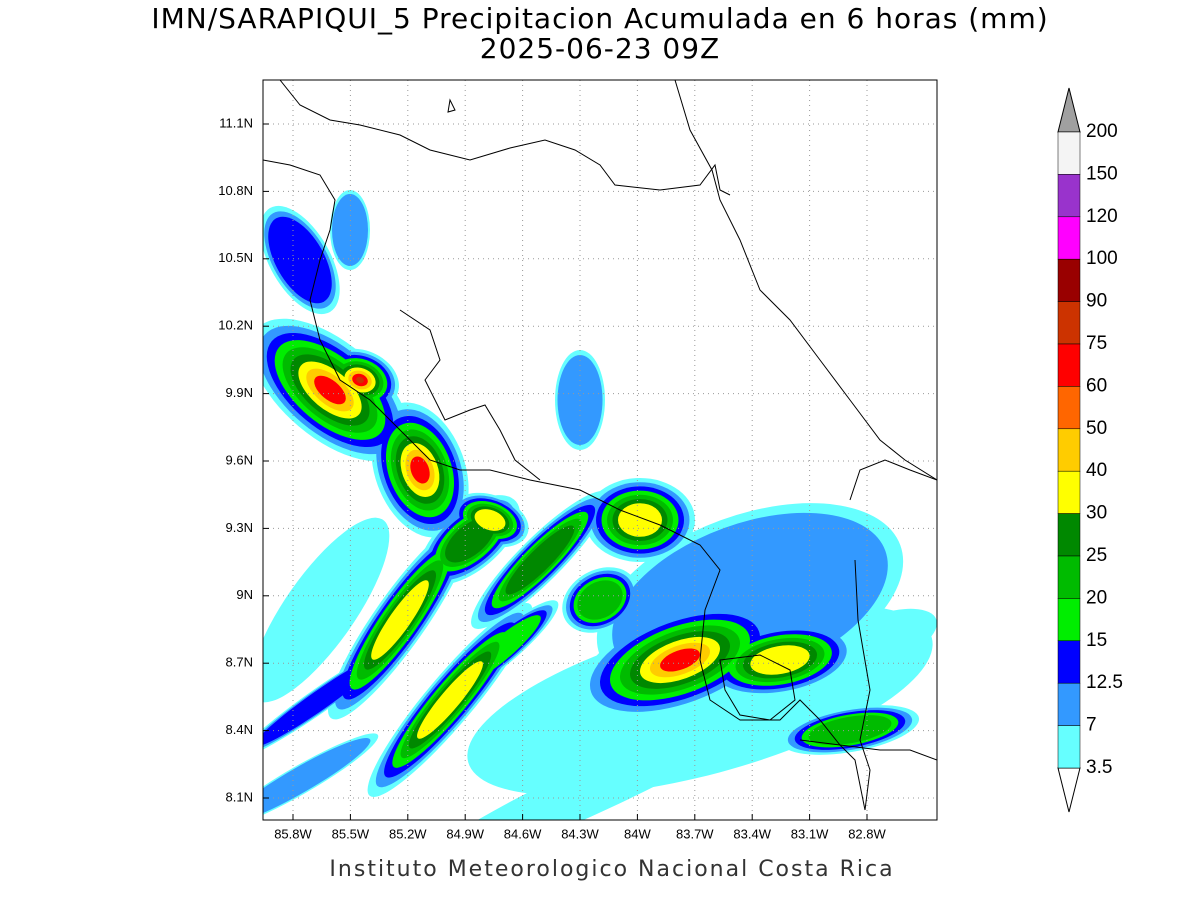 The image size is (1200, 900). What do you see at coordinates (1096, 385) in the screenshot?
I see `colorbar-label: 60` at bounding box center [1096, 385].